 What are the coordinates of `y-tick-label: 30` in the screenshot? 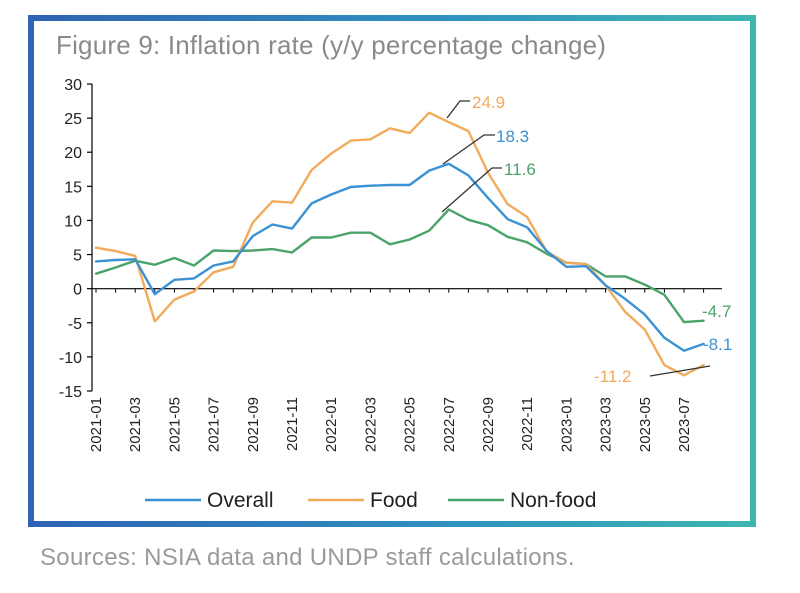 It's located at (73, 85).